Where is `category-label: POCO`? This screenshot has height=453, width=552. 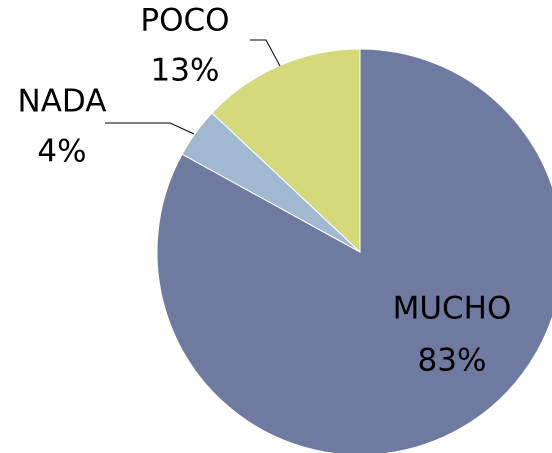 category-label: POCO is located at coordinates (184, 21).